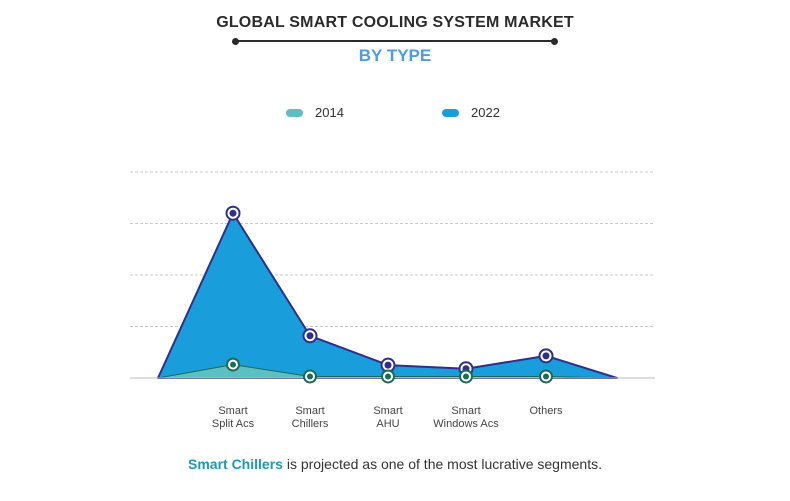  Describe the element at coordinates (395, 115) in the screenshot. I see `legend: 2014 2022` at that location.